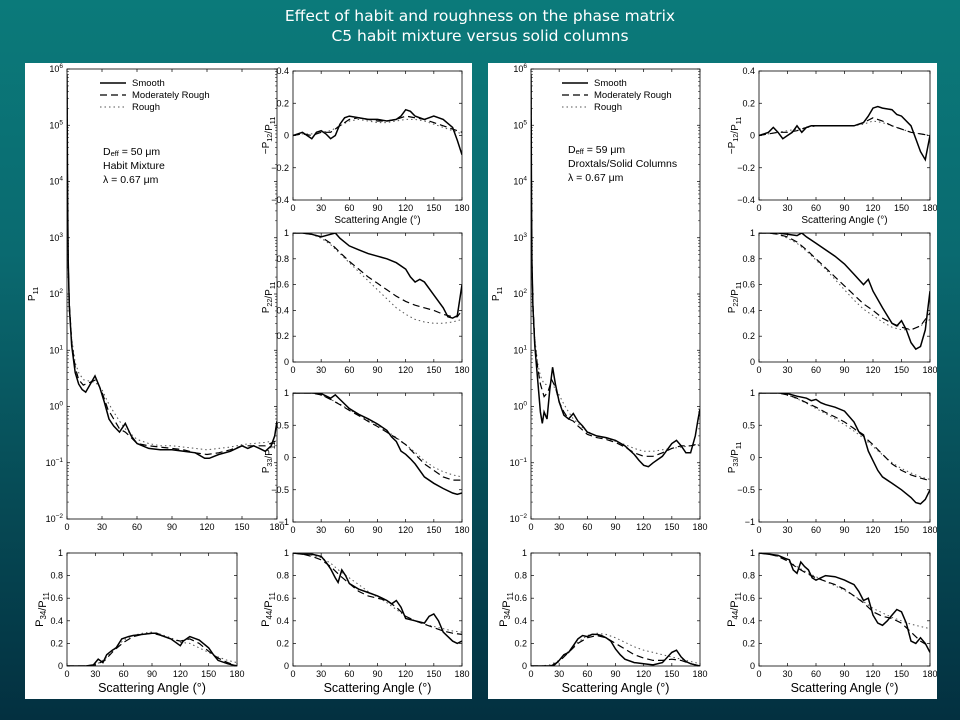 The width and height of the screenshot is (960, 720). I want to click on y-tick-label: 0.8, so click(748, 576).